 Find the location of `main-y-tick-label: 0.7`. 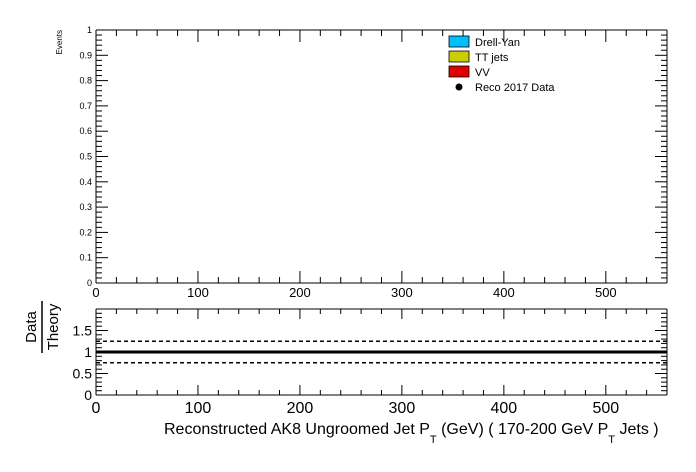

main-y-tick-label: 0.7 is located at coordinates (85, 106).